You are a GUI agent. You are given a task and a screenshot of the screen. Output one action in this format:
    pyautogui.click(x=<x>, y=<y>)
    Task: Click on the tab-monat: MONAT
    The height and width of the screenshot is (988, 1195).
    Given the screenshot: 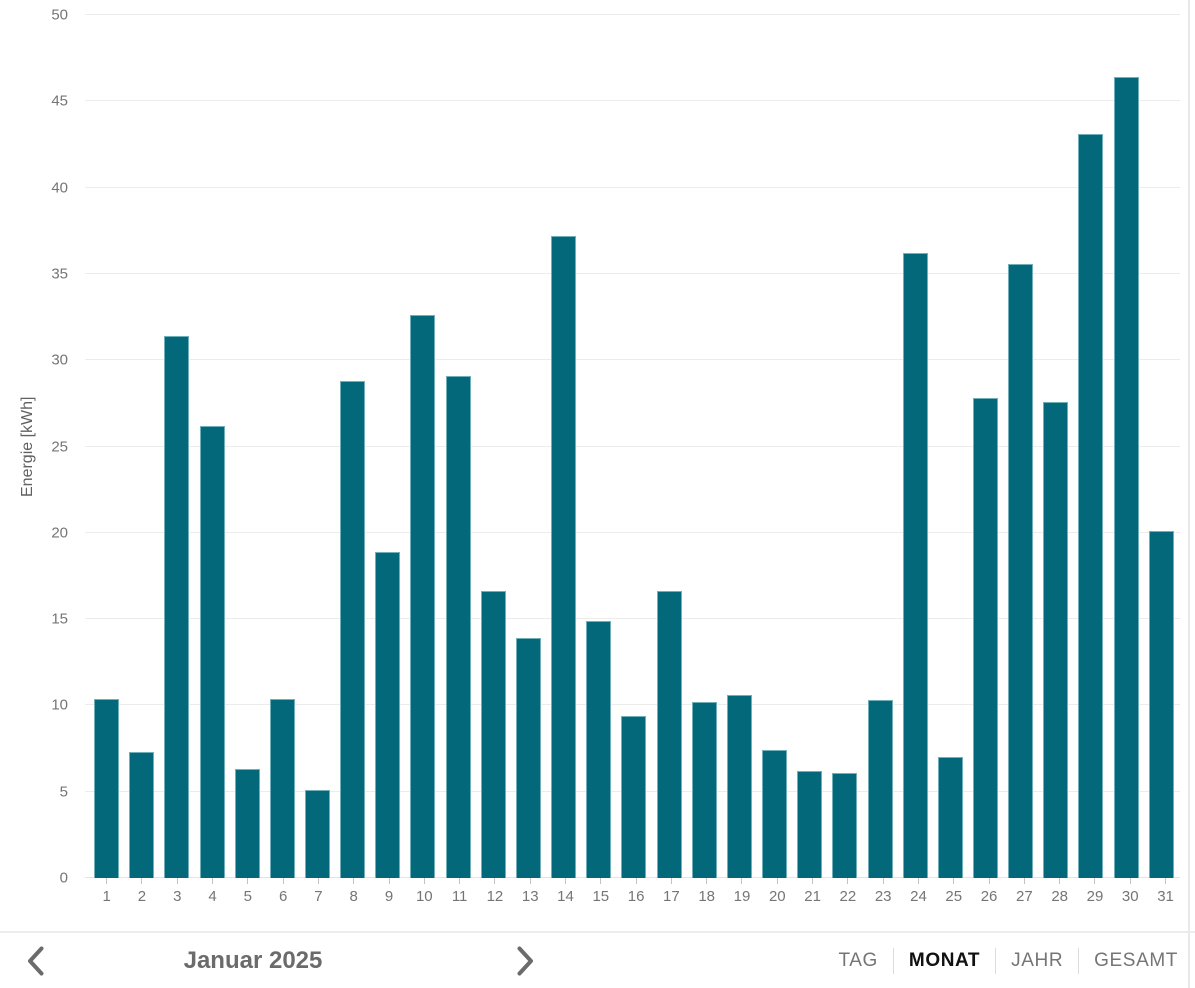 What is the action you would take?
    pyautogui.click(x=944, y=960)
    